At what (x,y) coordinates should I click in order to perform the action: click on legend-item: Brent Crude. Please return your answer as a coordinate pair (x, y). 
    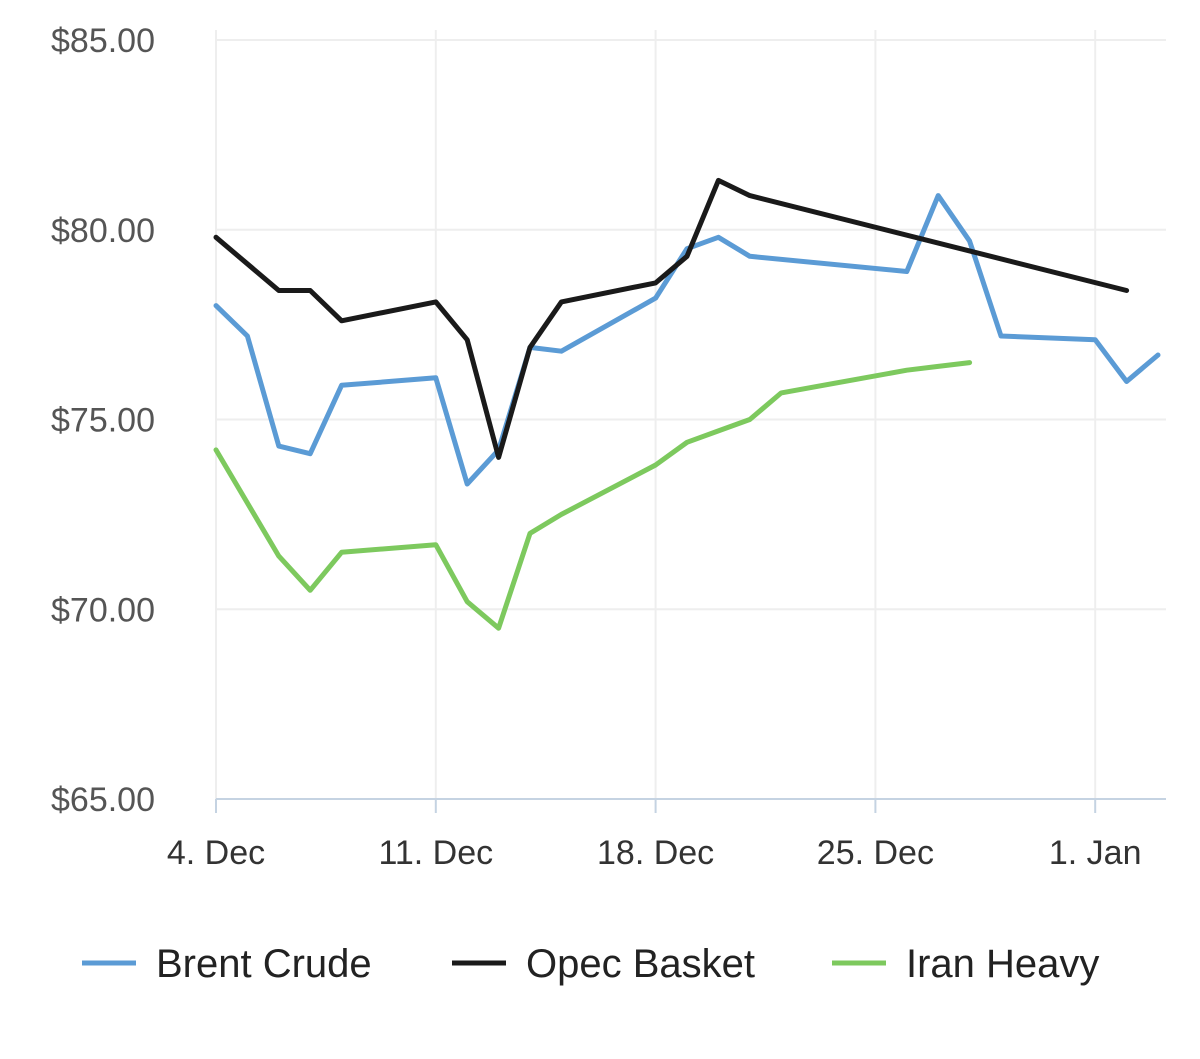
    Looking at the image, I should click on (227, 964).